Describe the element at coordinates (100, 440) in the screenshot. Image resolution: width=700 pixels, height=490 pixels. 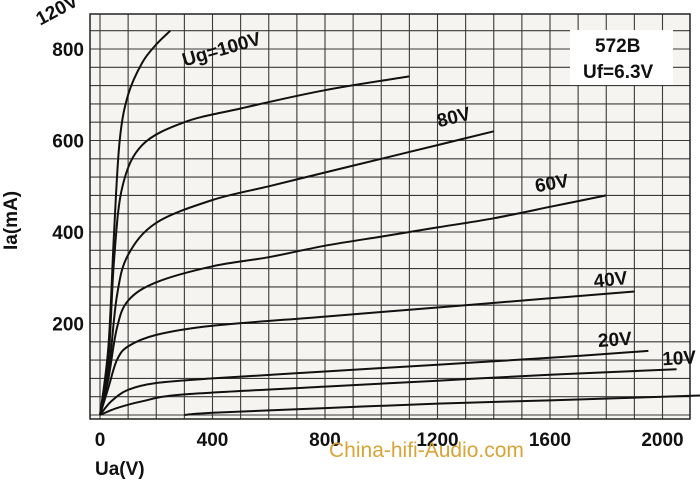
I see `x-tick-label: 0` at that location.